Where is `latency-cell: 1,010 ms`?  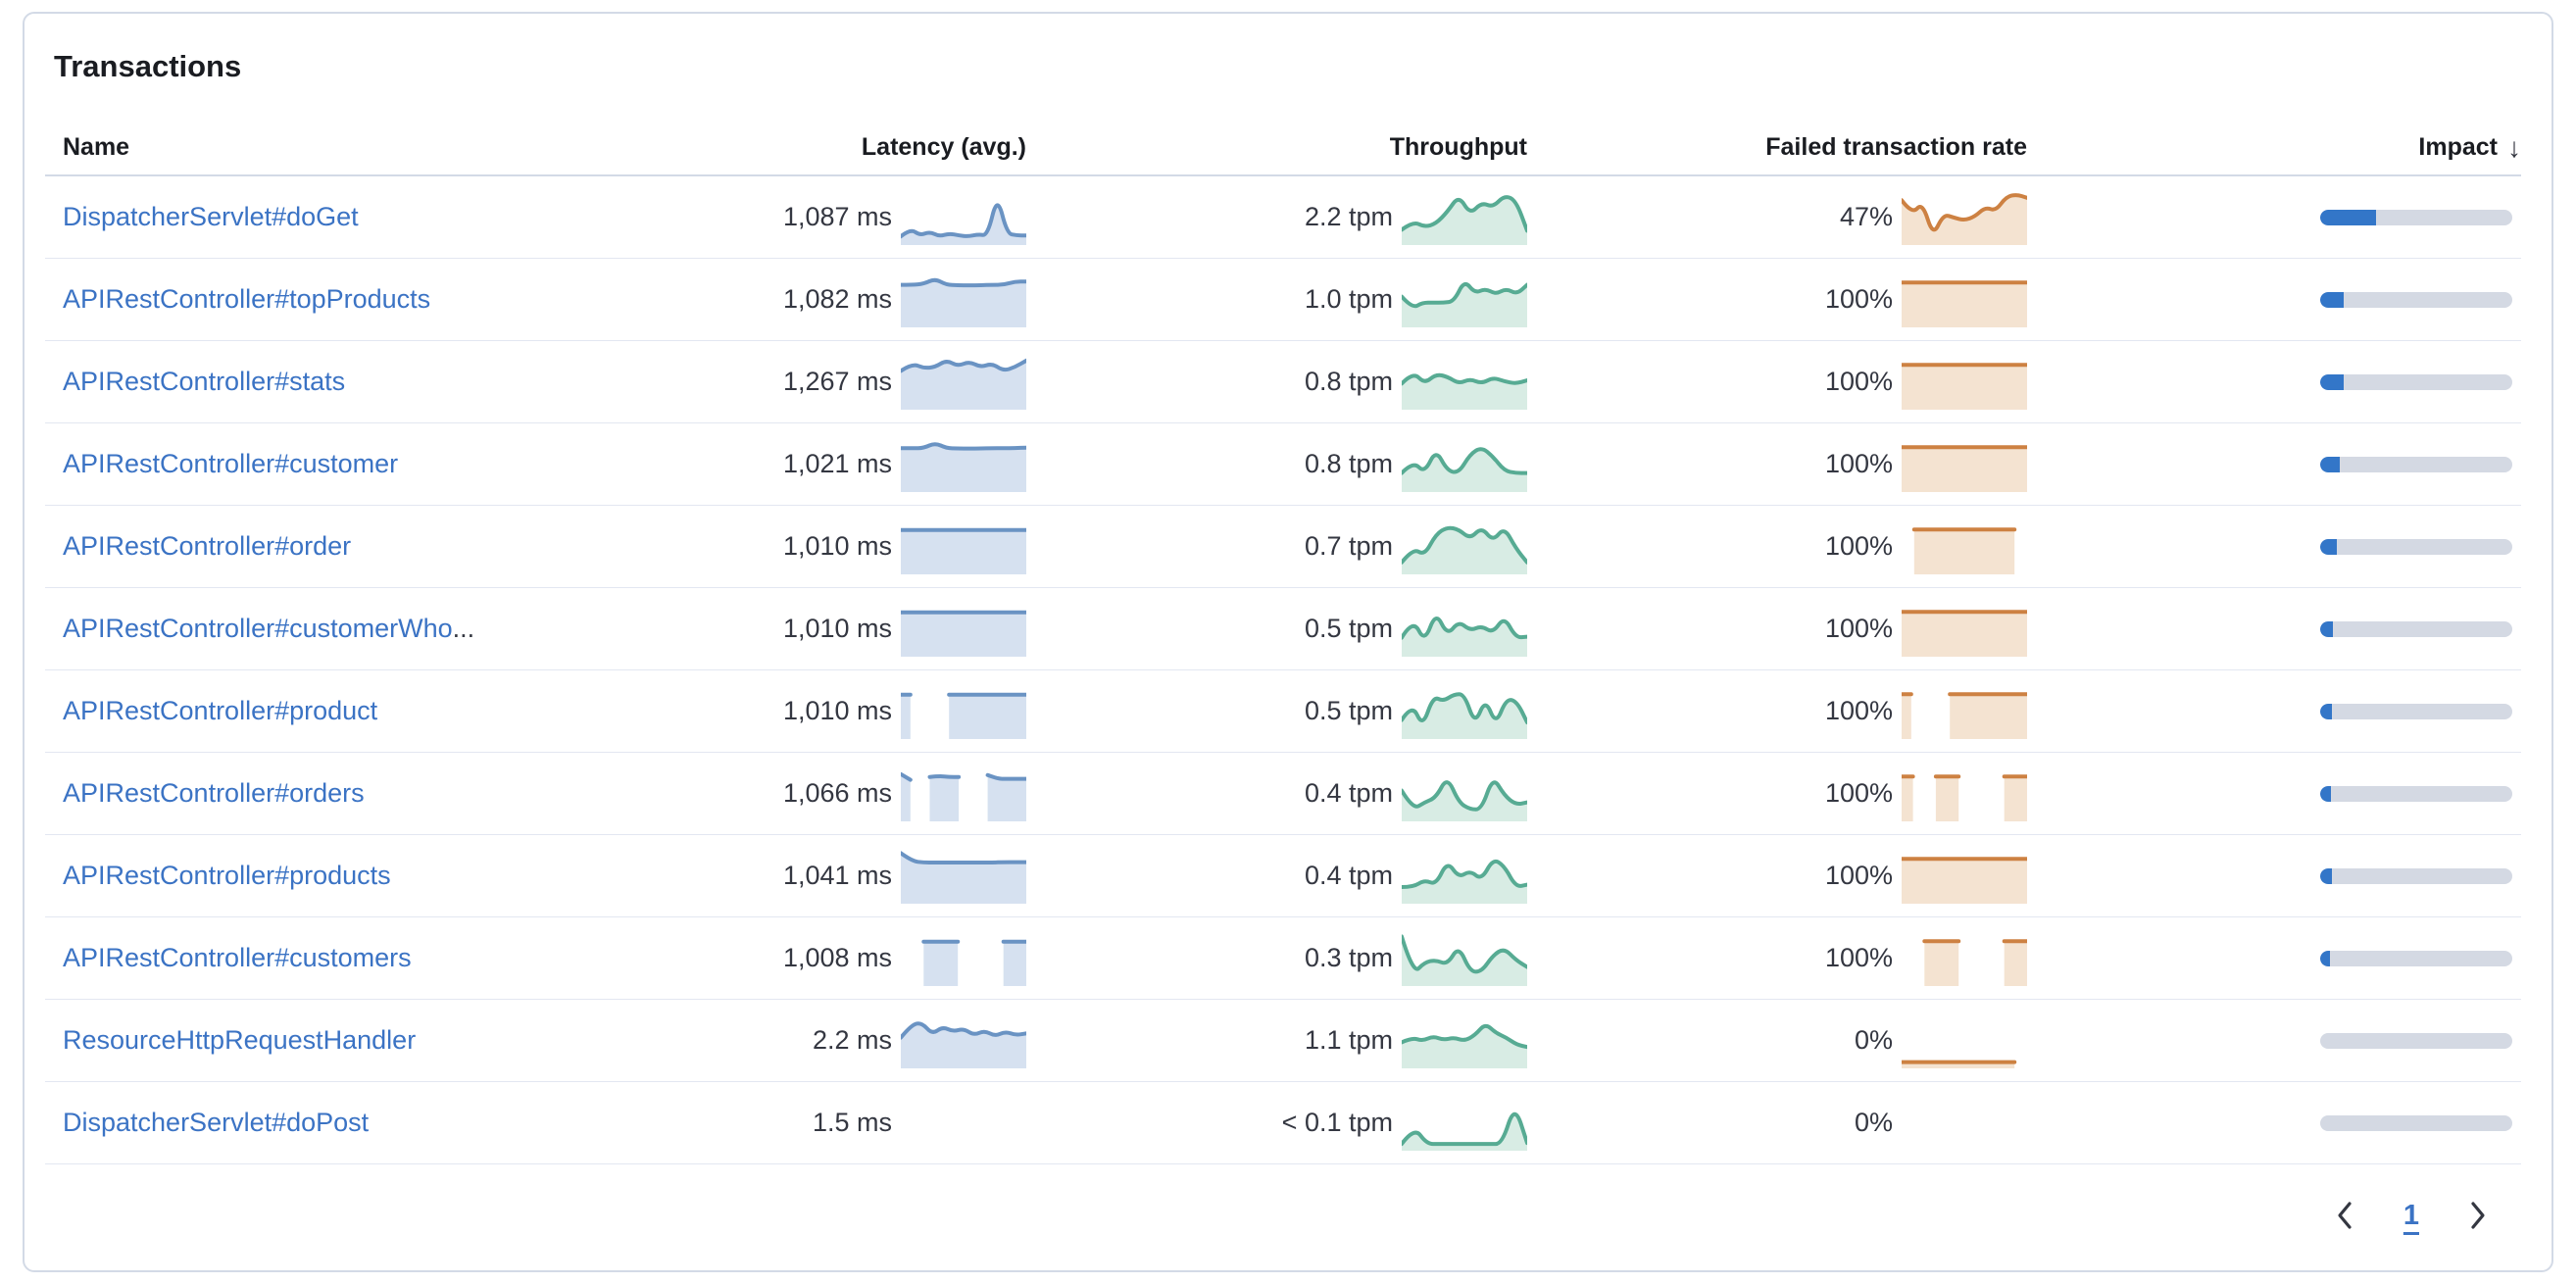
latency-cell: 1,010 ms is located at coordinates (886, 711).